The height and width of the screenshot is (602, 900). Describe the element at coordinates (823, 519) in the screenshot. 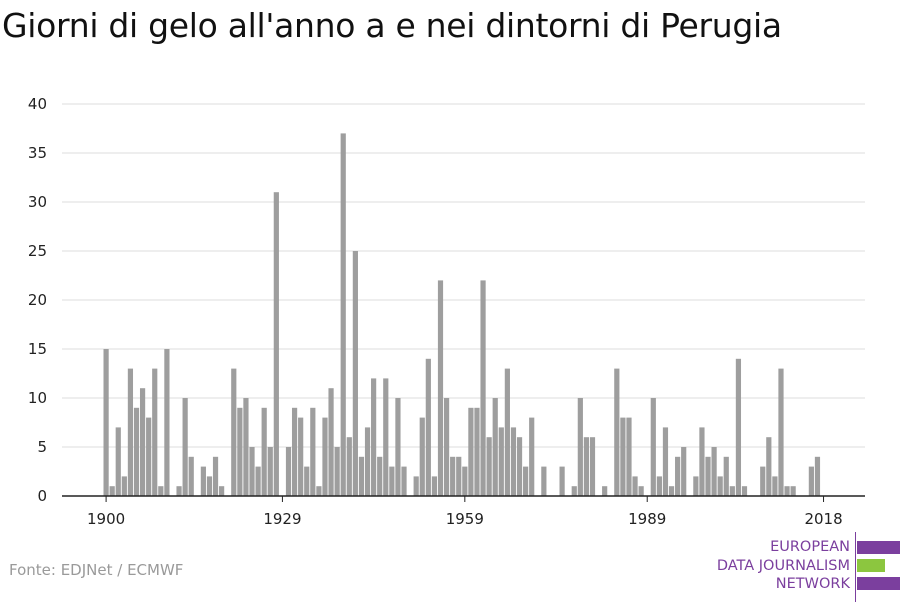

I see `x-tick-label: 2018` at that location.